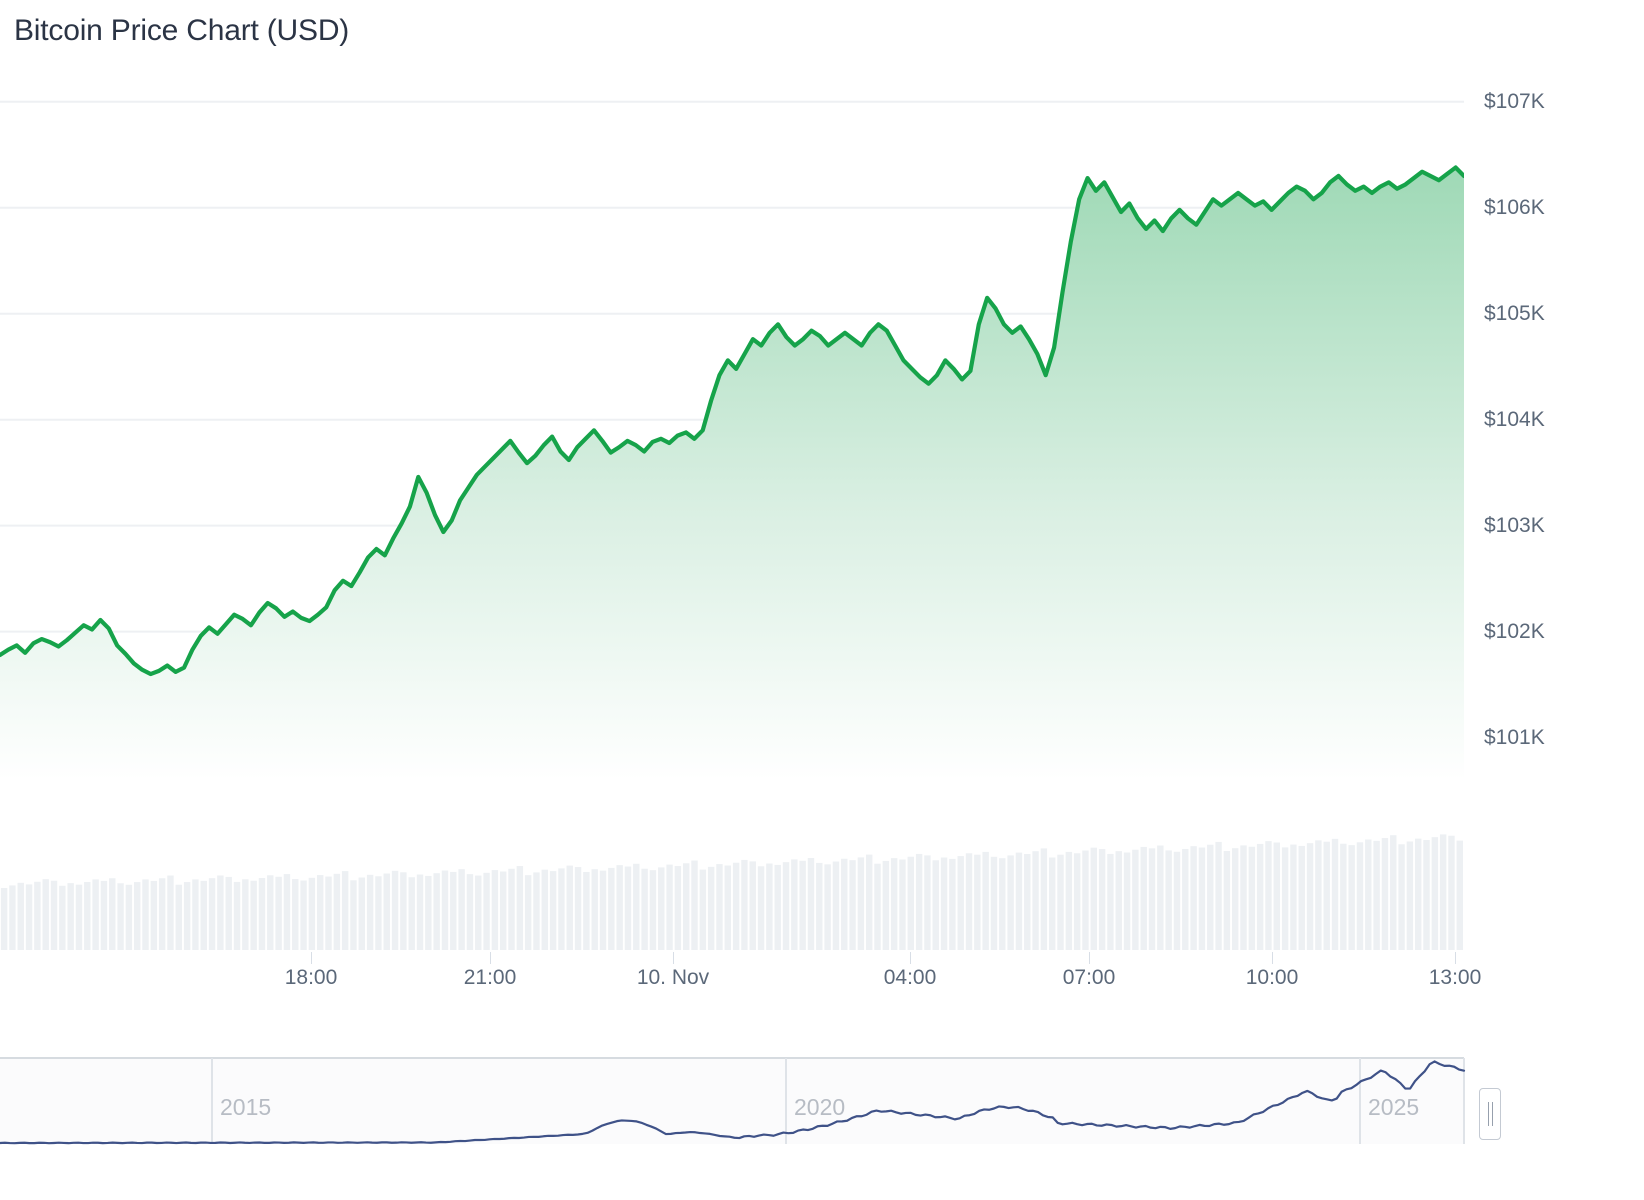 Image resolution: width=1644 pixels, height=1200 pixels. Describe the element at coordinates (1564, 425) in the screenshot. I see `y-axis-labels: $101K $102K $103K $104K $105K $106K $107K` at that location.